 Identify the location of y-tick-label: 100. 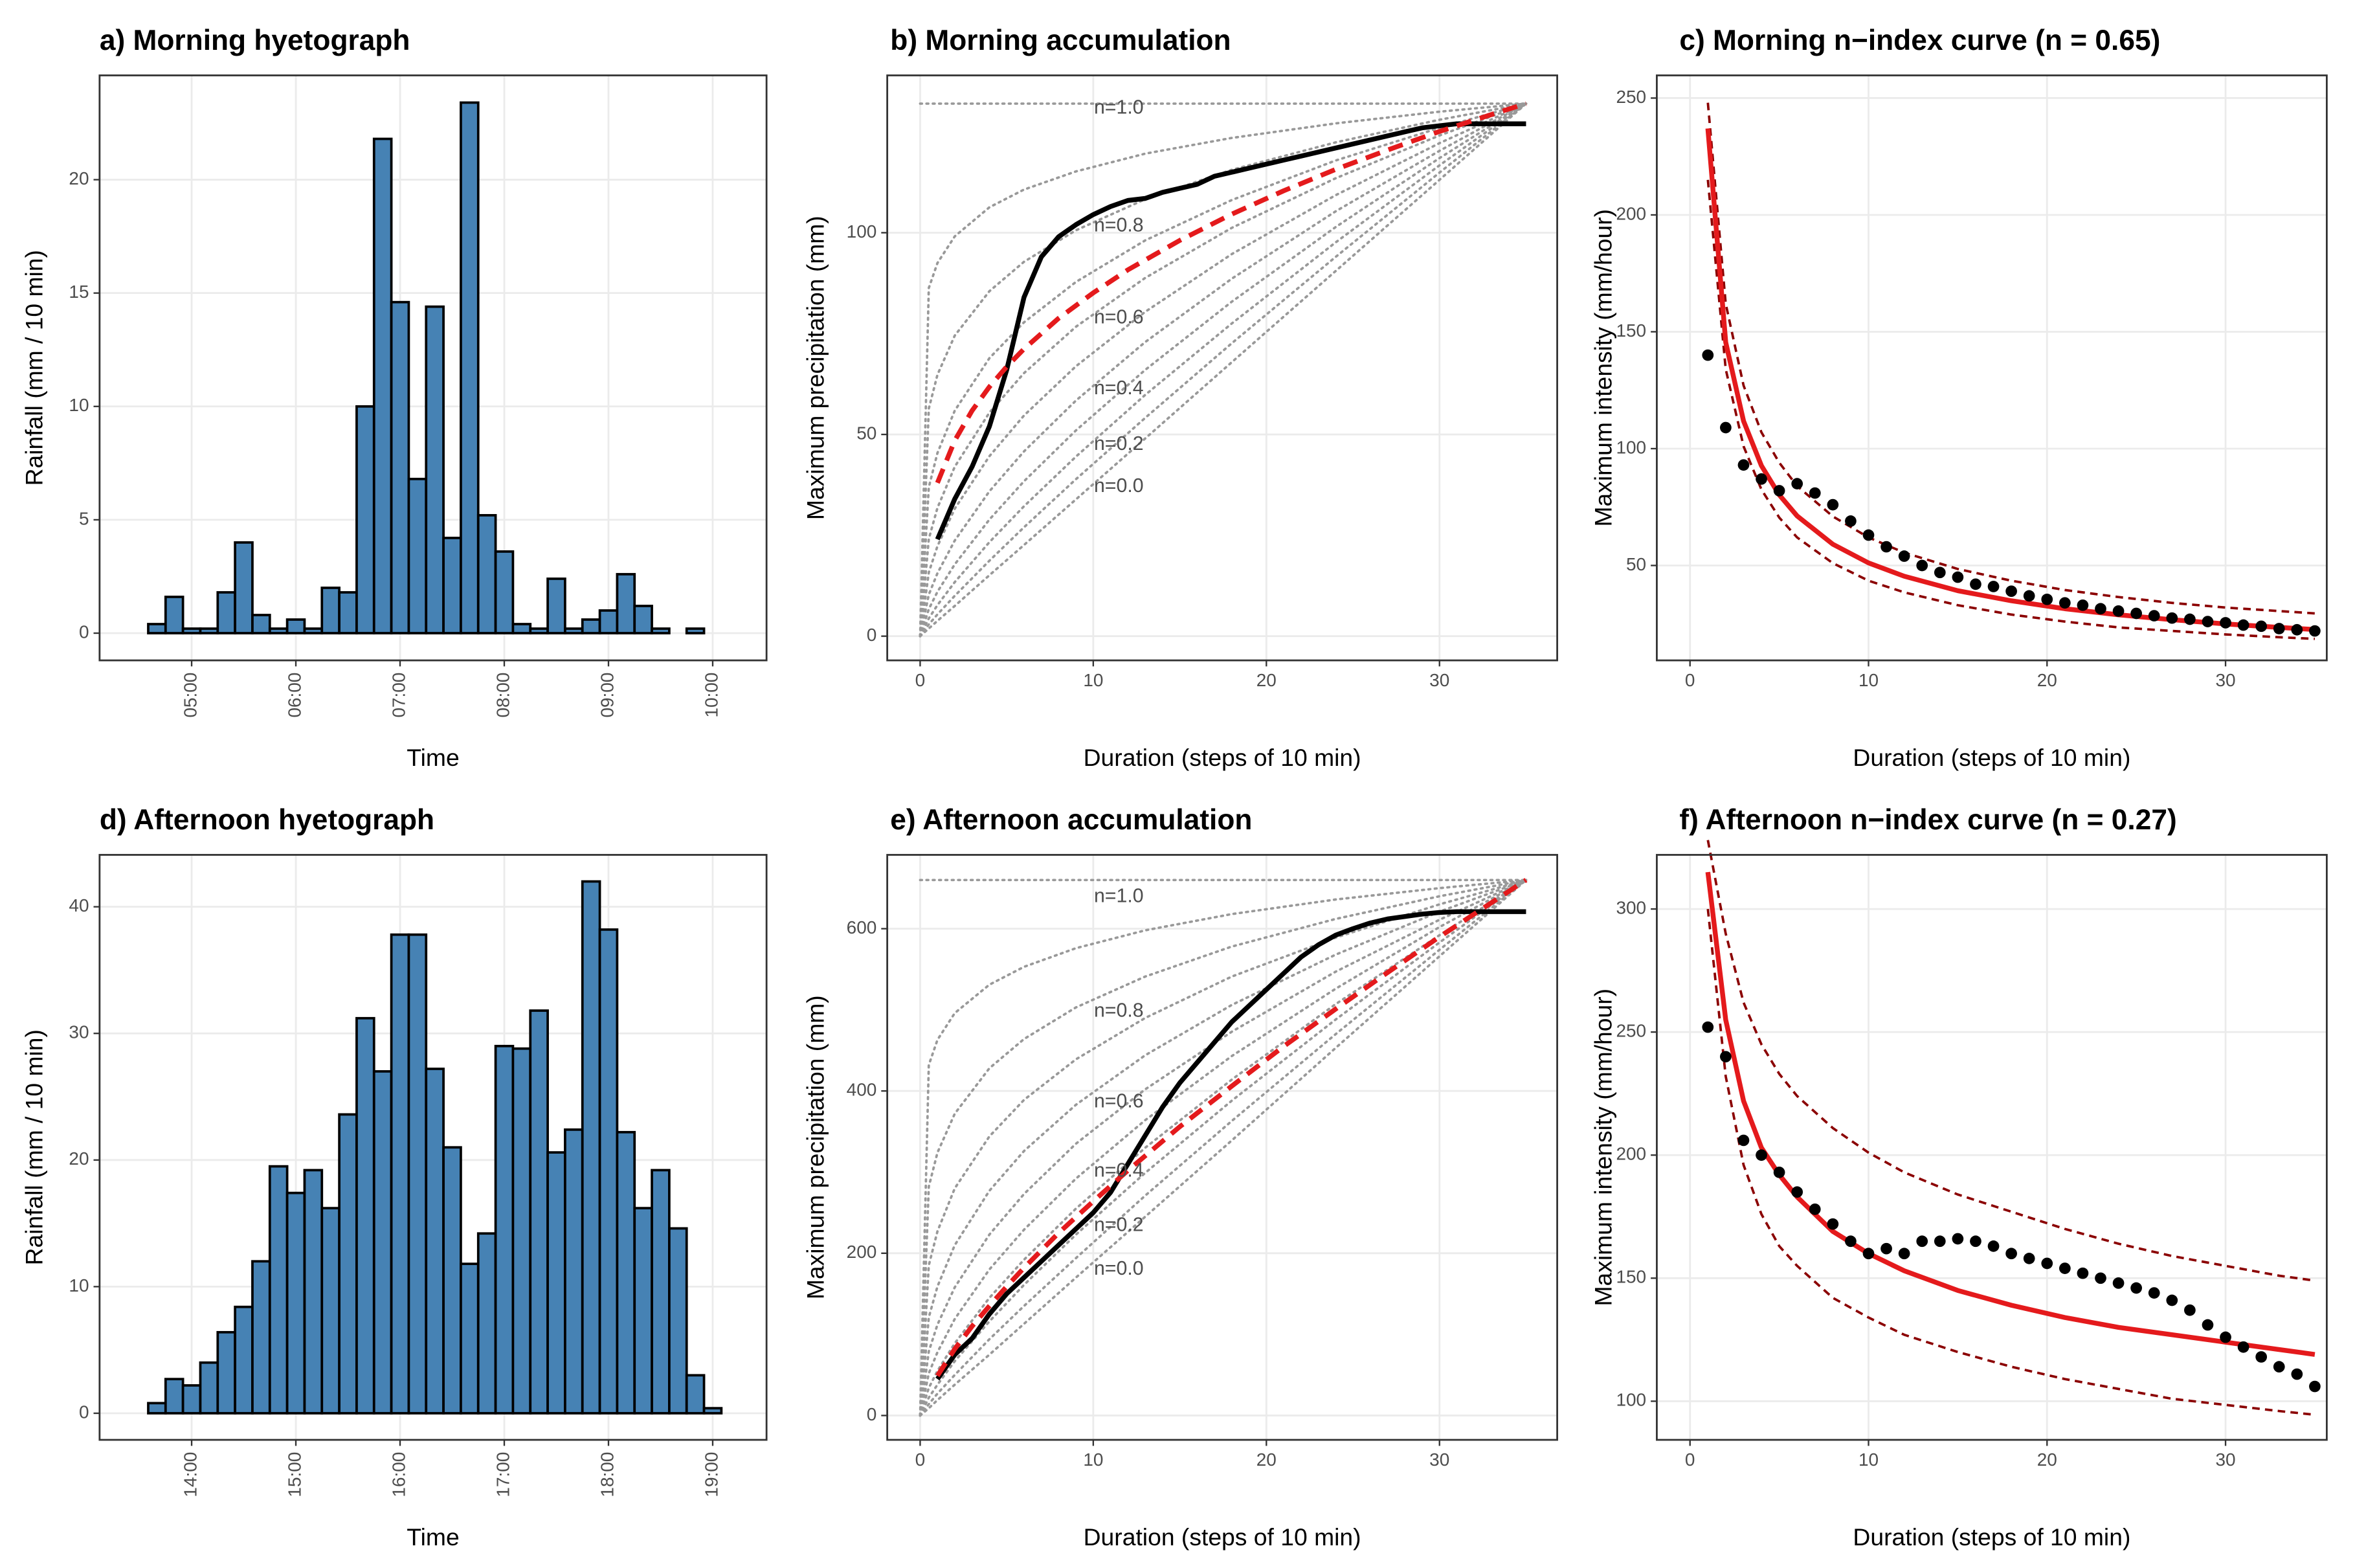
(1631, 447).